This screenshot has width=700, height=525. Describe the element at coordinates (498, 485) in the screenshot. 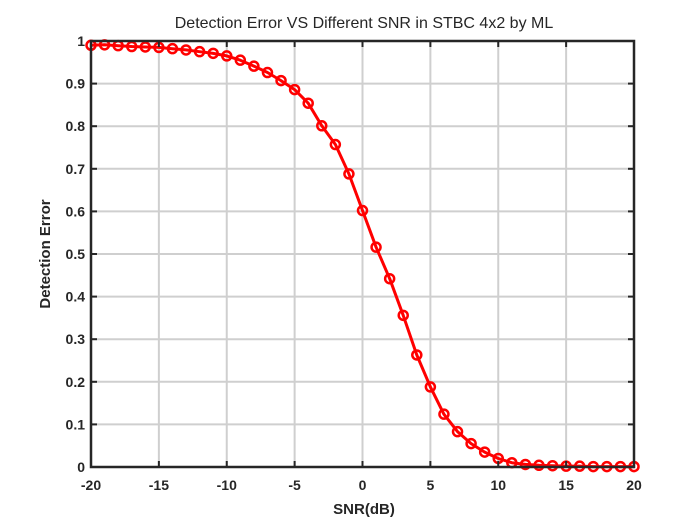

I see `x-tick-label: 10` at that location.